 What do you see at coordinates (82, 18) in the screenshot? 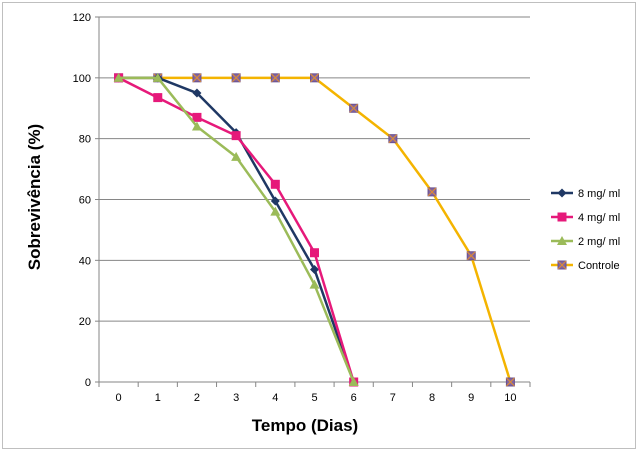
I see `y-tick-label: 120` at bounding box center [82, 18].